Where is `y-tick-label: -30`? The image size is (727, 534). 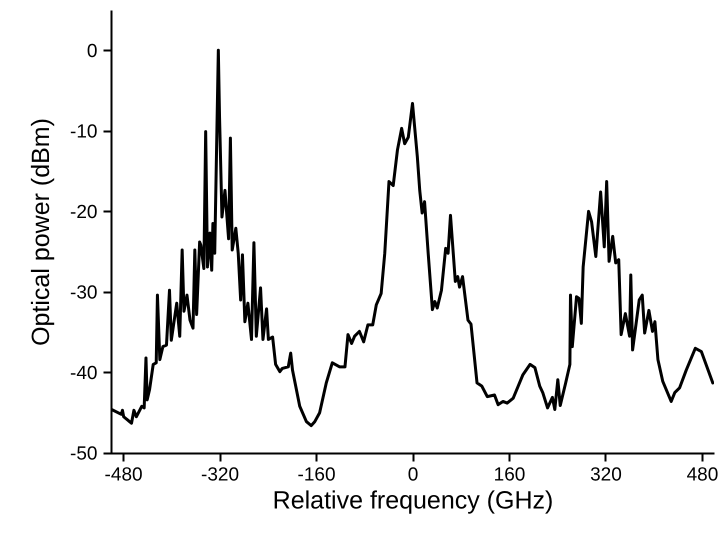
y-tick-label: -30 is located at coordinates (84, 293).